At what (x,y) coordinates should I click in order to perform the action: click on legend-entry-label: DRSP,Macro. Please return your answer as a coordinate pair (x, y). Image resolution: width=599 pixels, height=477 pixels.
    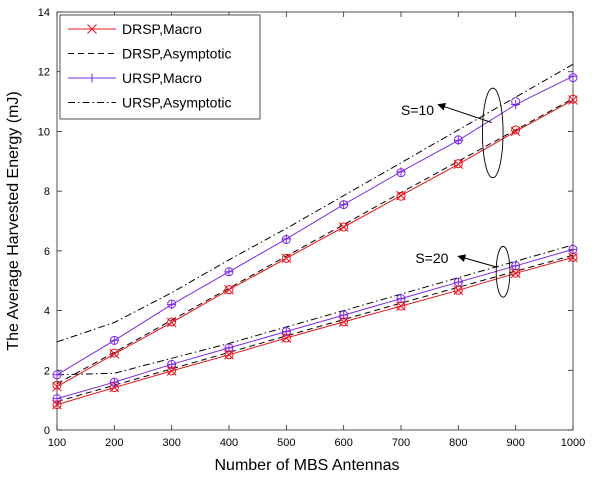
    Looking at the image, I should click on (162, 29).